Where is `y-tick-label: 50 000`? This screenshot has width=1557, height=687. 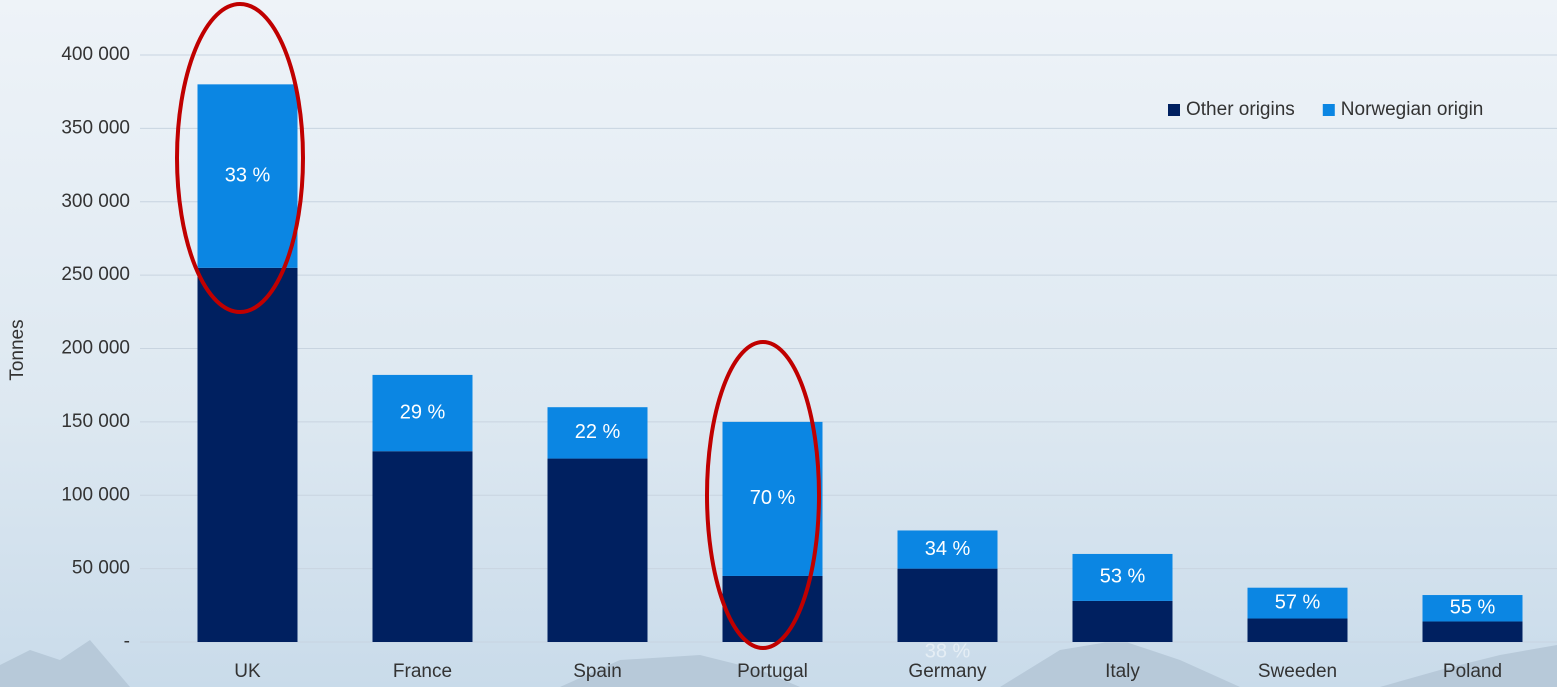 y-tick-label: 50 000 is located at coordinates (101, 568).